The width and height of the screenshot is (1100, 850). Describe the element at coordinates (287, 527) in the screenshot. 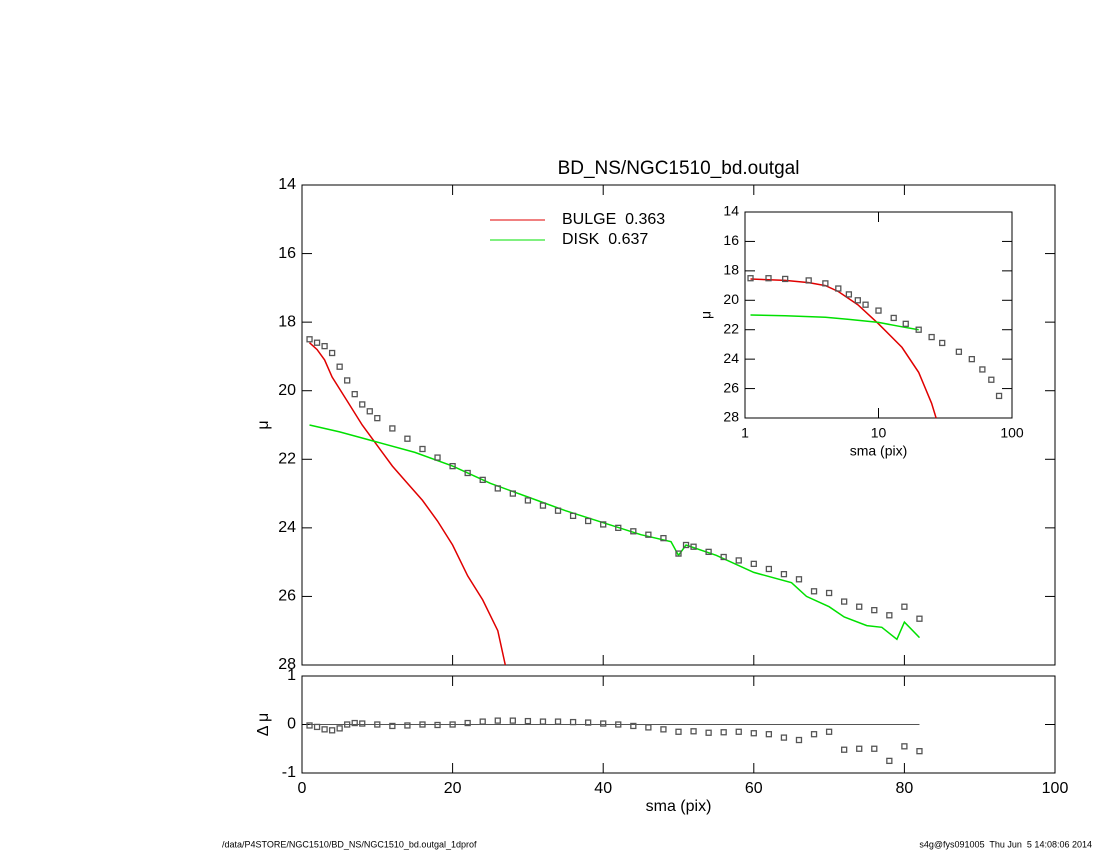

I see `y-tick-label: 24` at that location.